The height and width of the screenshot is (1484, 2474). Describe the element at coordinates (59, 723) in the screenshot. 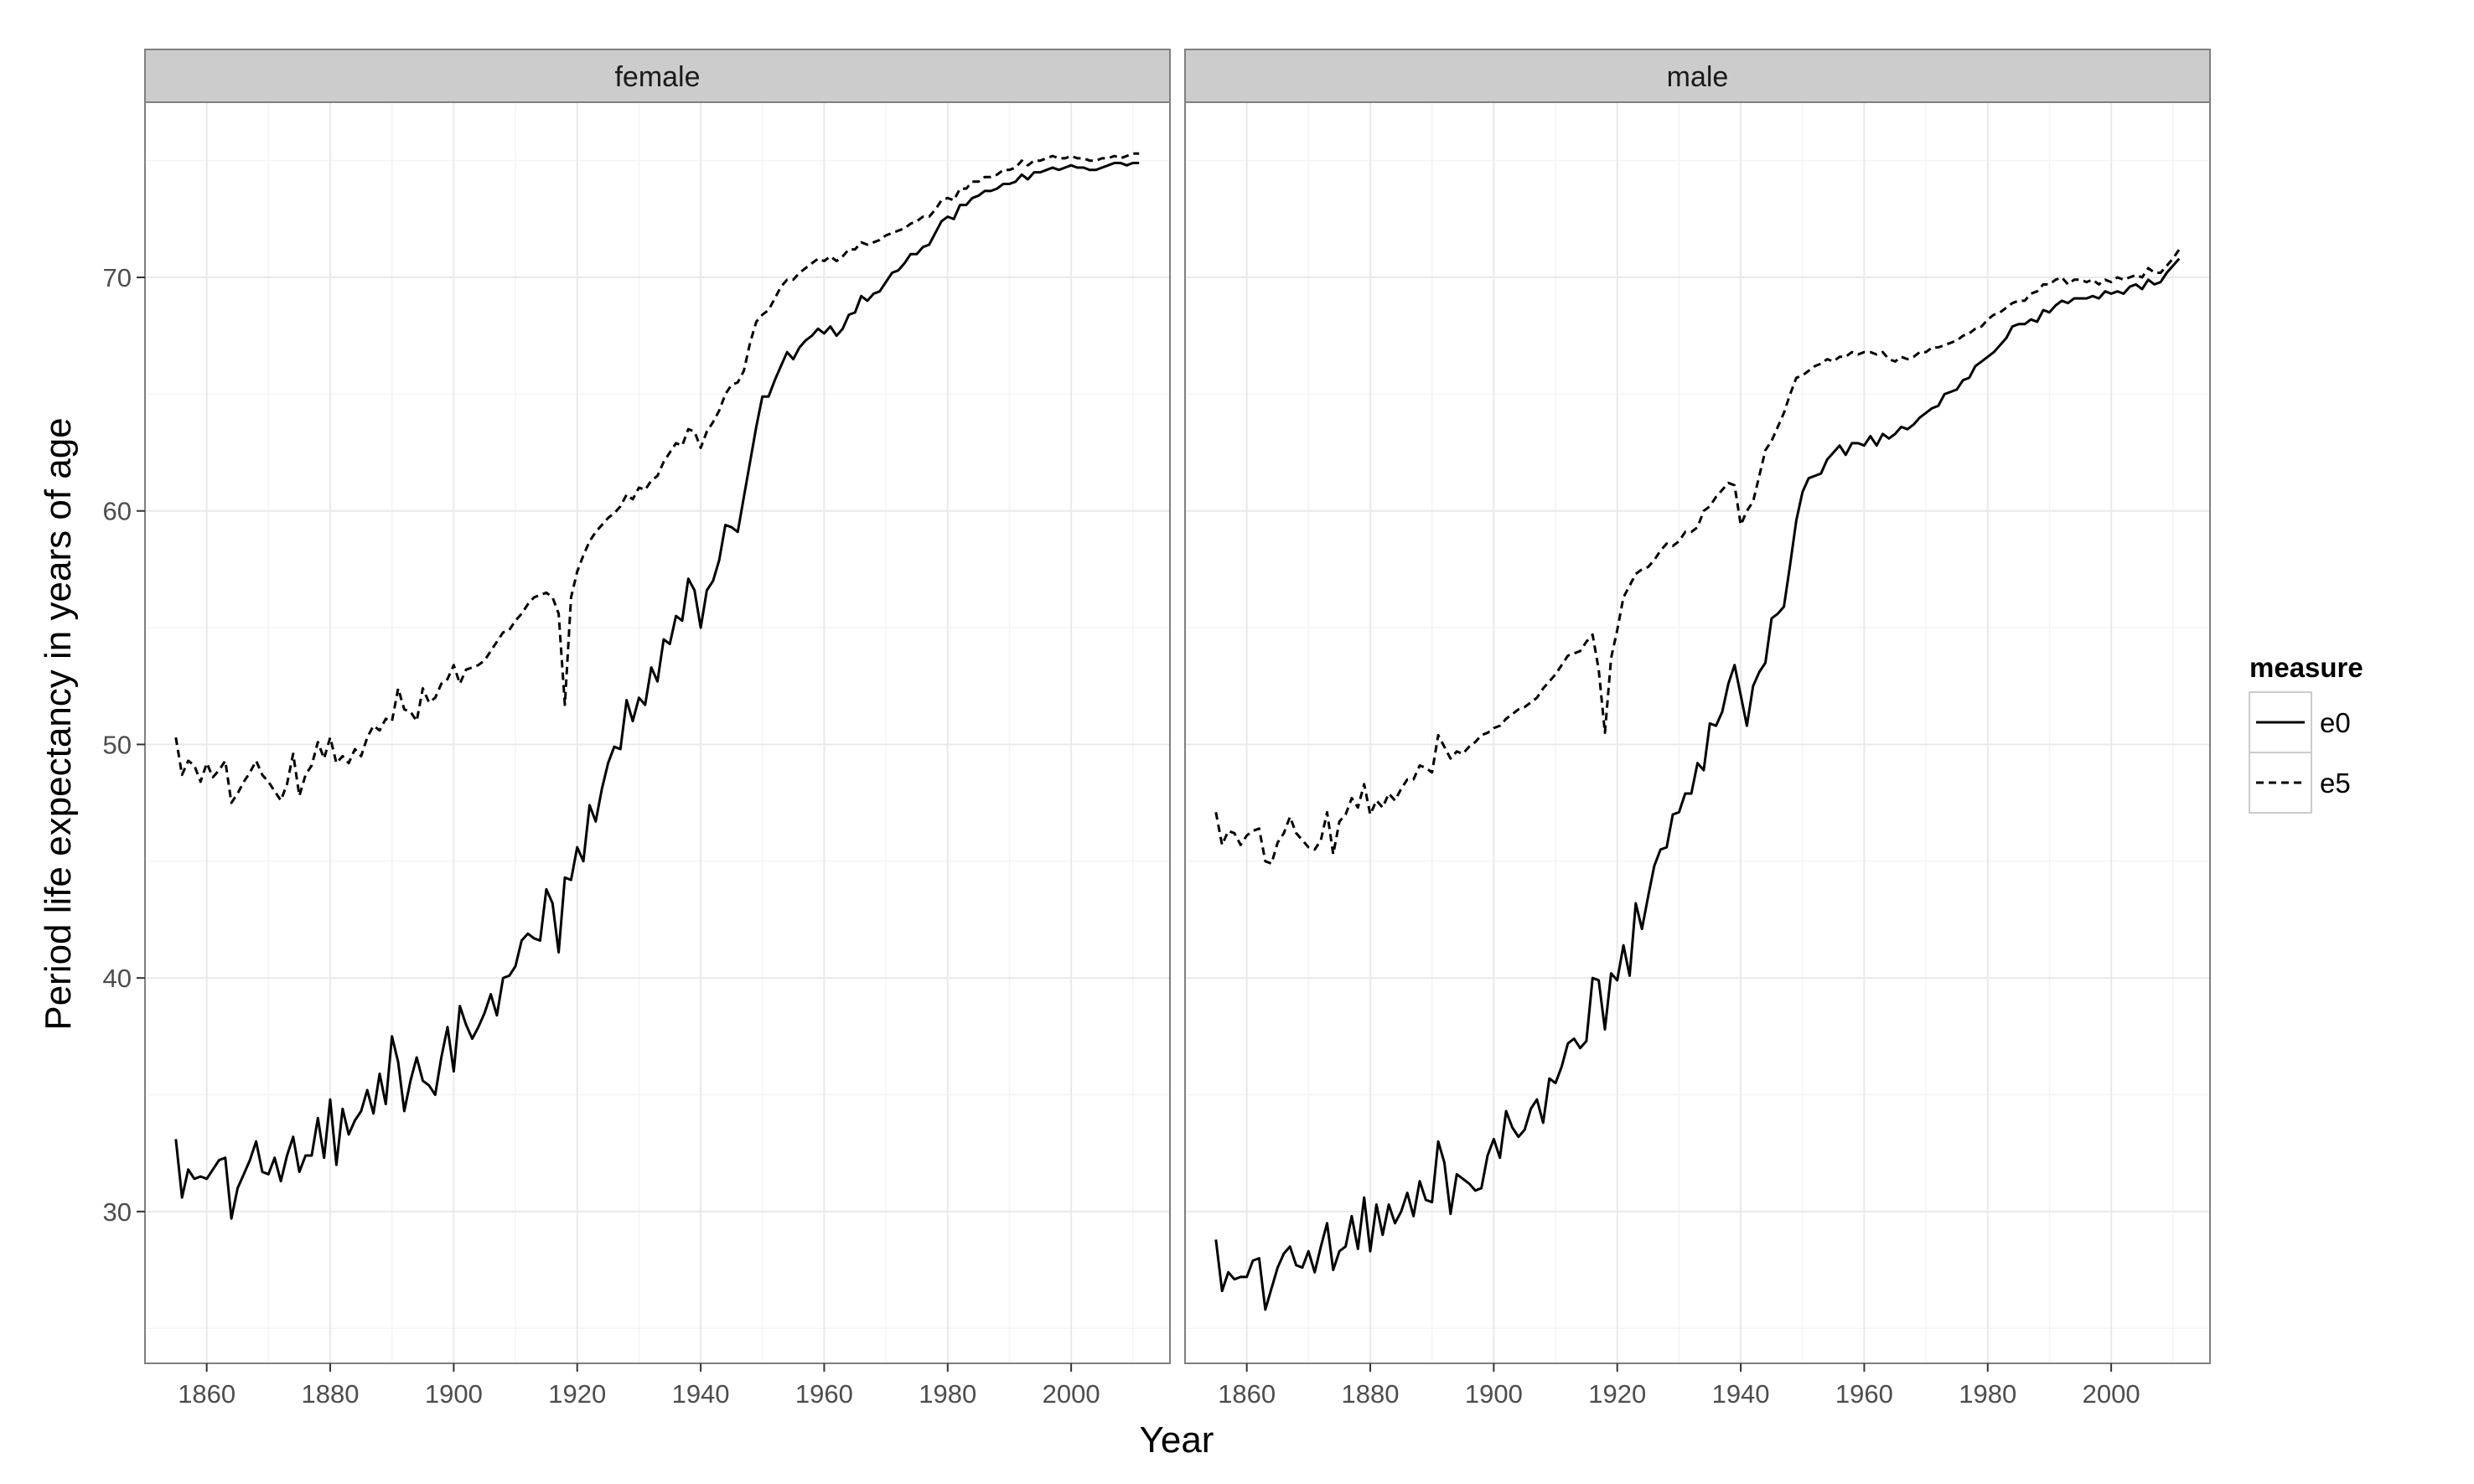

I see `y-axis-title: Period life expectancy in years of age` at that location.